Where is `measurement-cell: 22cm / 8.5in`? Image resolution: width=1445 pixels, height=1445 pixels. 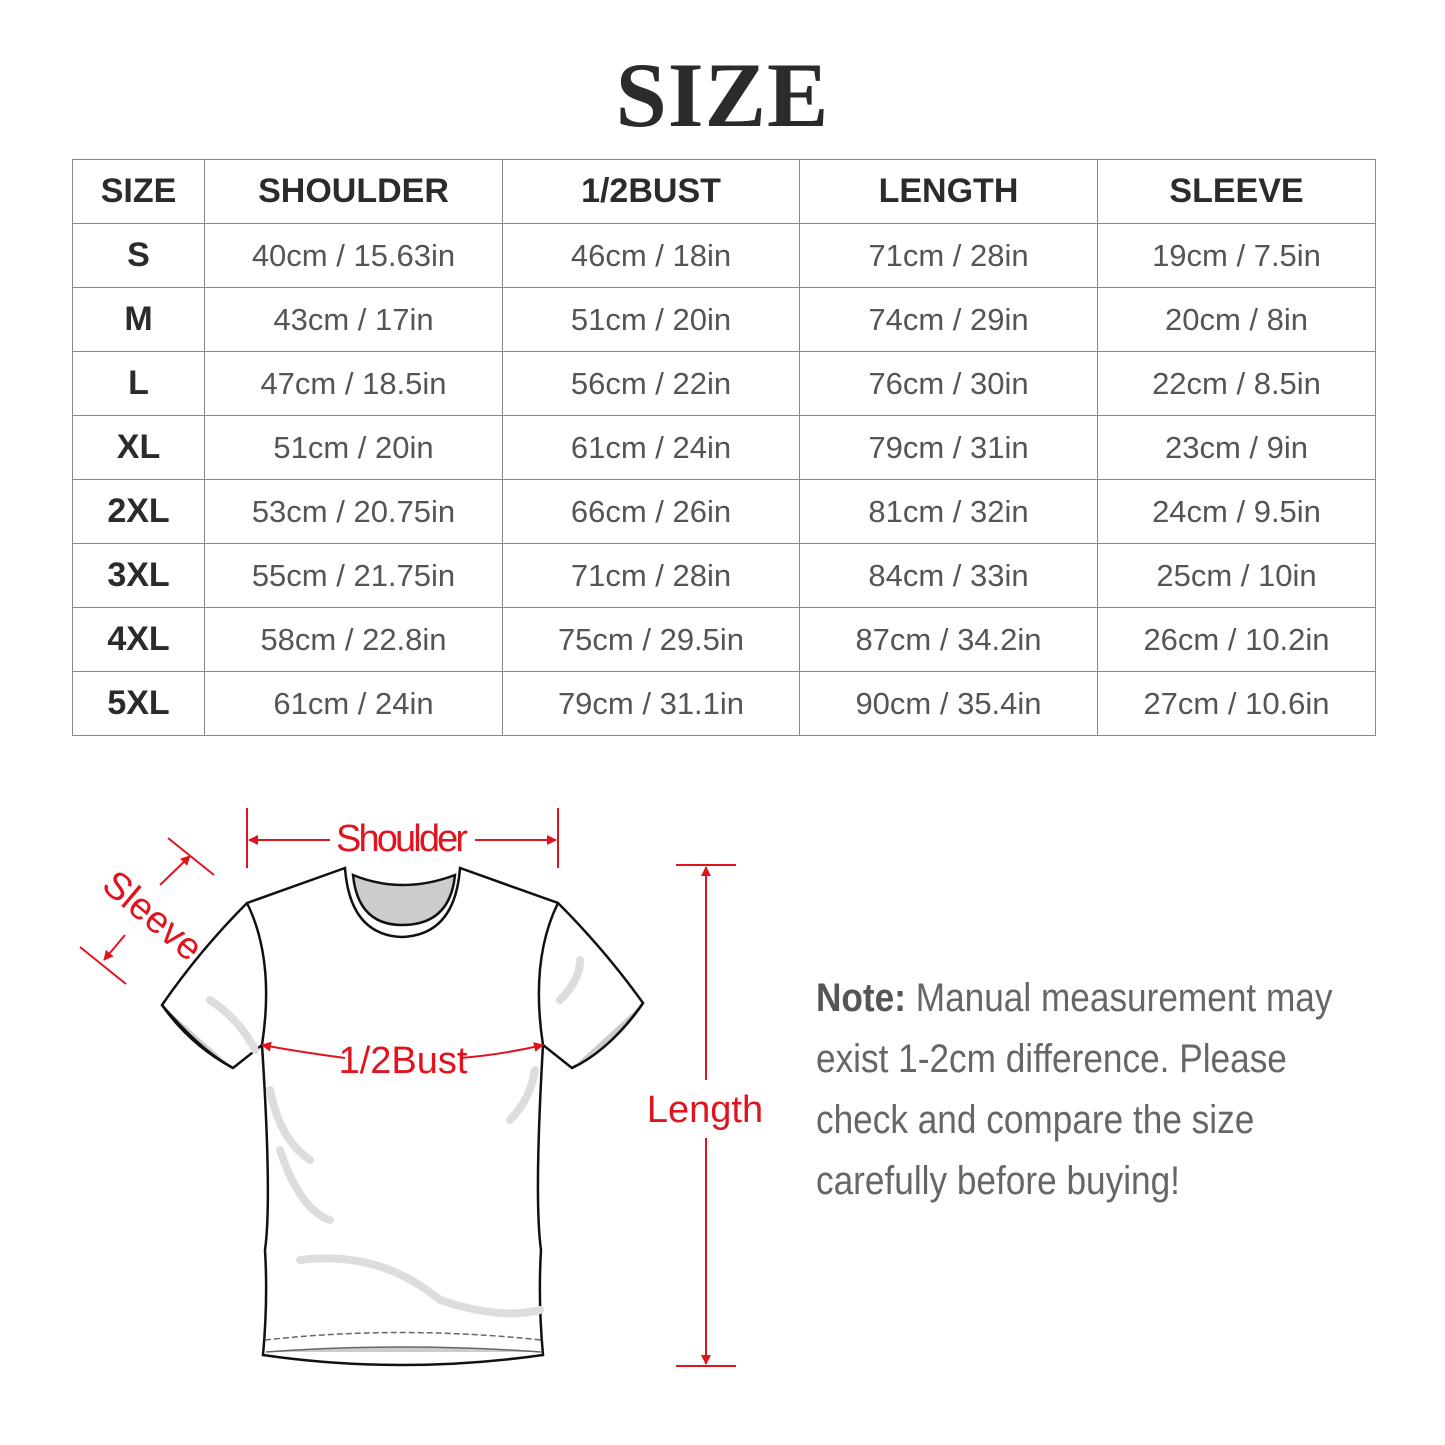
measurement-cell: 22cm / 8.5in is located at coordinates (1236, 383).